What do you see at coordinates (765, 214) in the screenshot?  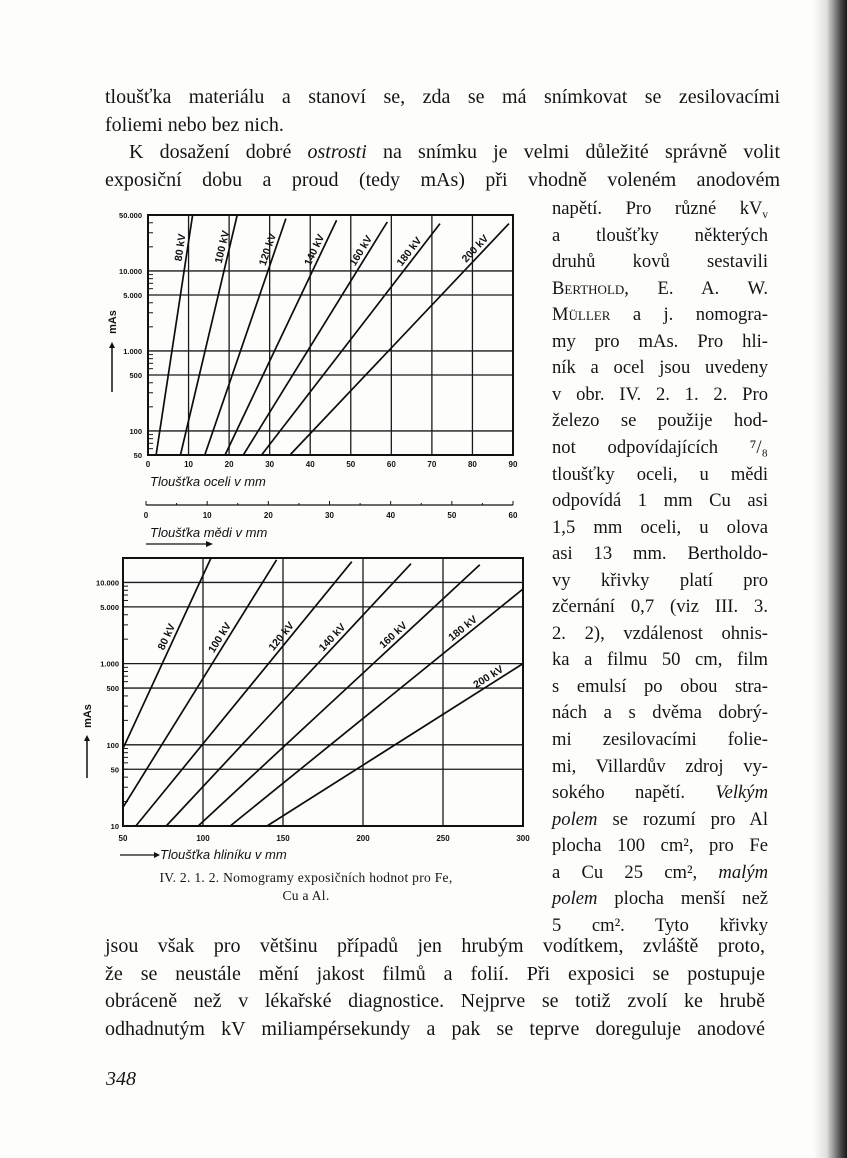 I see `text-segment: v` at bounding box center [765, 214].